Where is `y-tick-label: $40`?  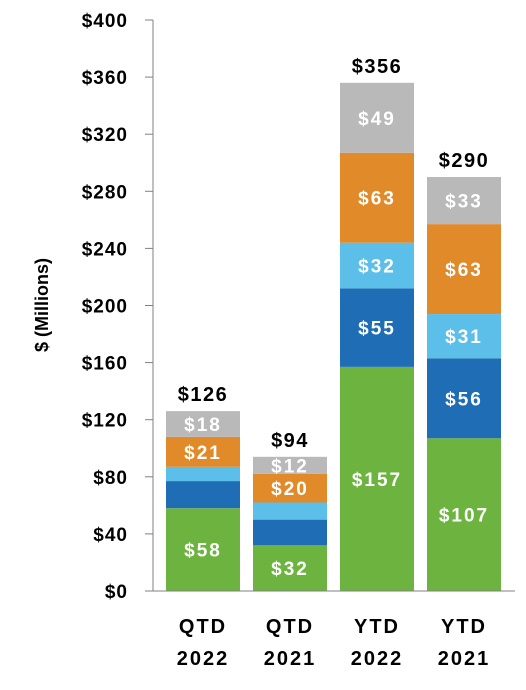
y-tick-label: $40 is located at coordinates (110, 535).